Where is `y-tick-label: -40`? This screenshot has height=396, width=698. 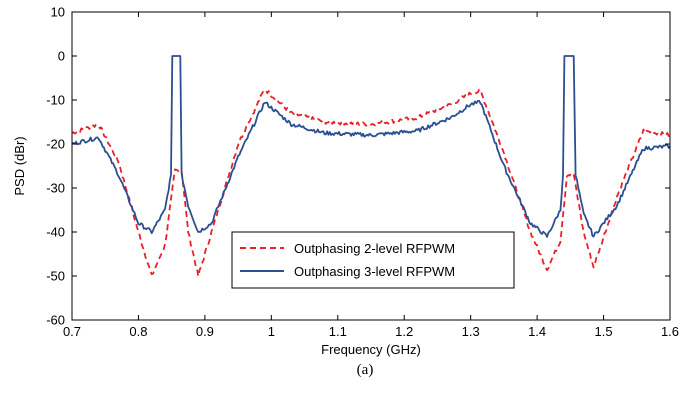 y-tick-label: -40 is located at coordinates (55, 232).